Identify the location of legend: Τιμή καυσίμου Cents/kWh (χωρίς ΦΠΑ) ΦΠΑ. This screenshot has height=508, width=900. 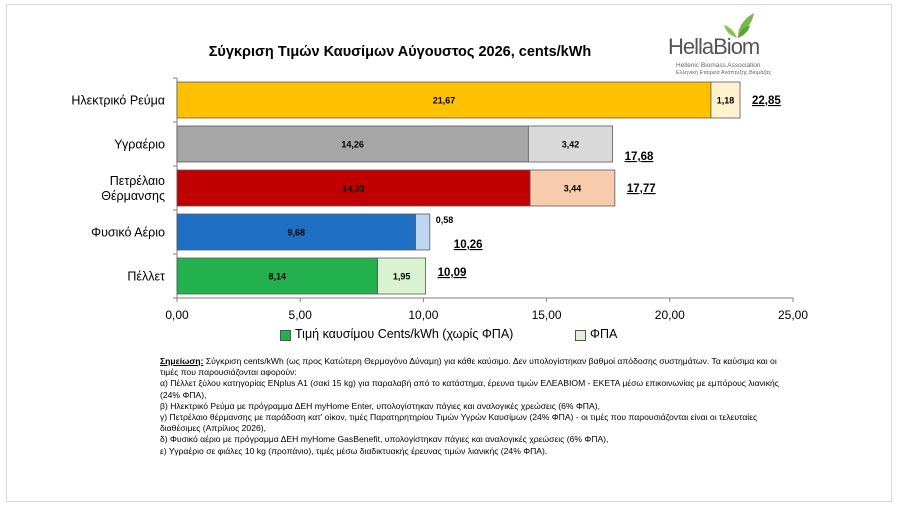
(450, 335).